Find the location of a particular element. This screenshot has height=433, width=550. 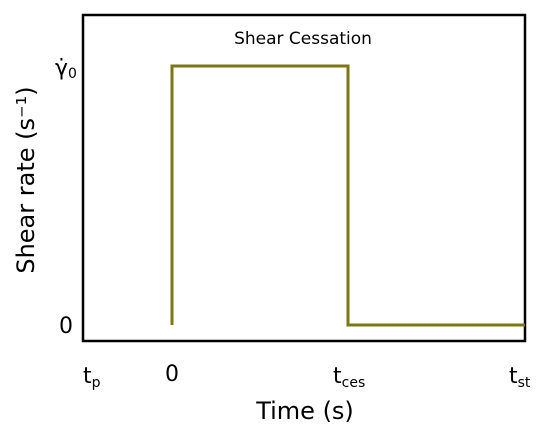

x-tick-tp: tp is located at coordinates (92, 377).